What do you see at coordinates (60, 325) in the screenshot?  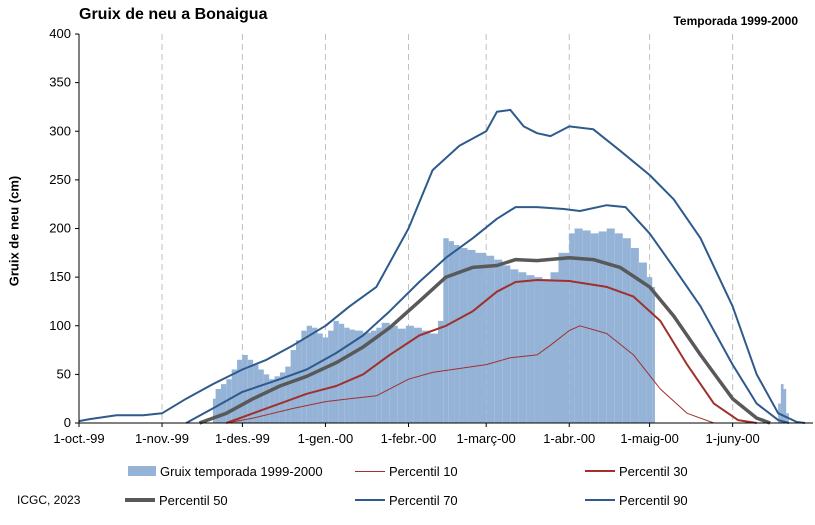 I see `y-tick-label: 100` at bounding box center [60, 325].